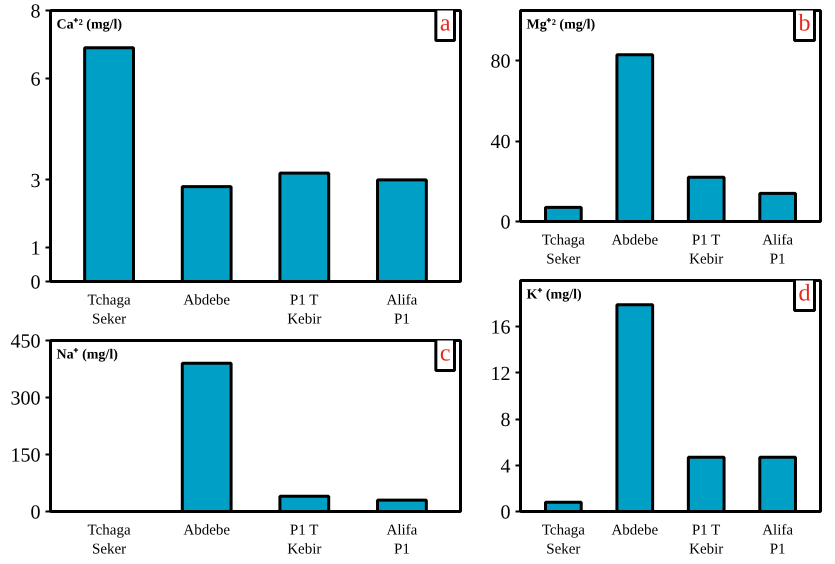  What do you see at coordinates (89, 25) in the screenshot?
I see `text: Ca⁺² (mg/l)` at bounding box center [89, 25].